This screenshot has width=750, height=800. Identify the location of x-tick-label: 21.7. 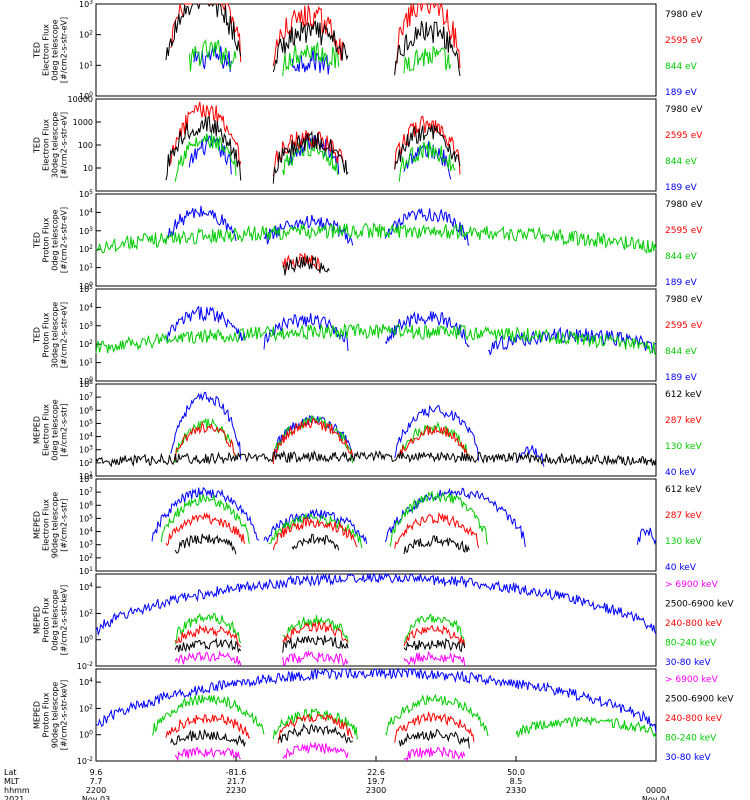
(236, 781).